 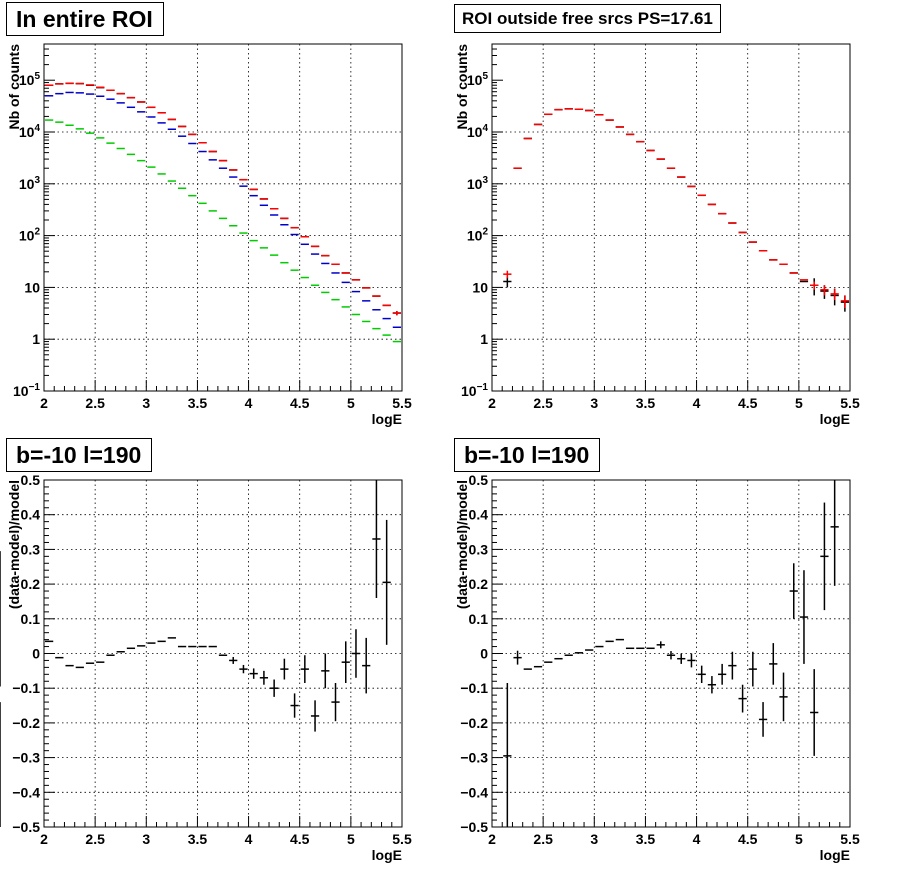 What do you see at coordinates (85, 19) in the screenshot?
I see `panel-title: In entire ROI` at bounding box center [85, 19].